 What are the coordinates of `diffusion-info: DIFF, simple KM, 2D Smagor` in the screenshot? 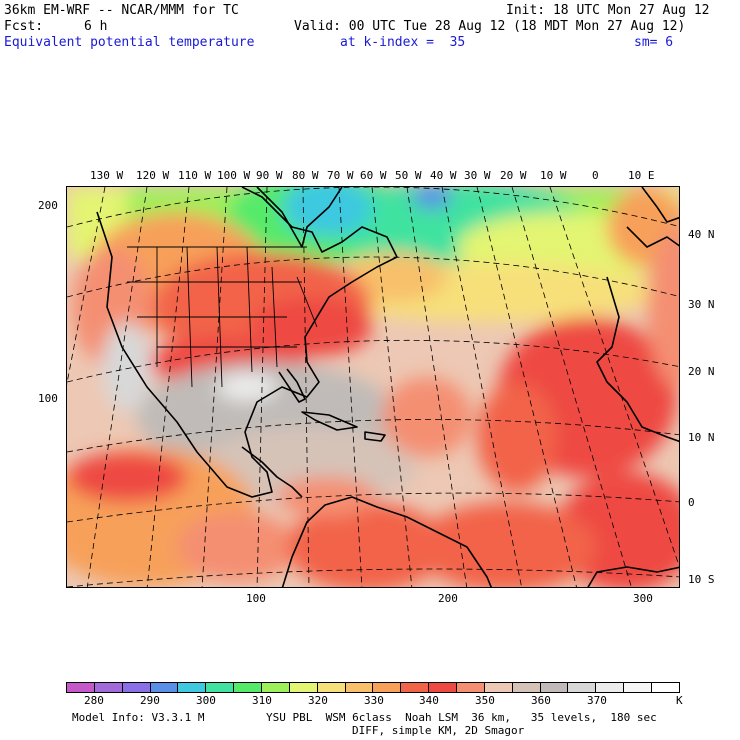 It's located at (438, 730).